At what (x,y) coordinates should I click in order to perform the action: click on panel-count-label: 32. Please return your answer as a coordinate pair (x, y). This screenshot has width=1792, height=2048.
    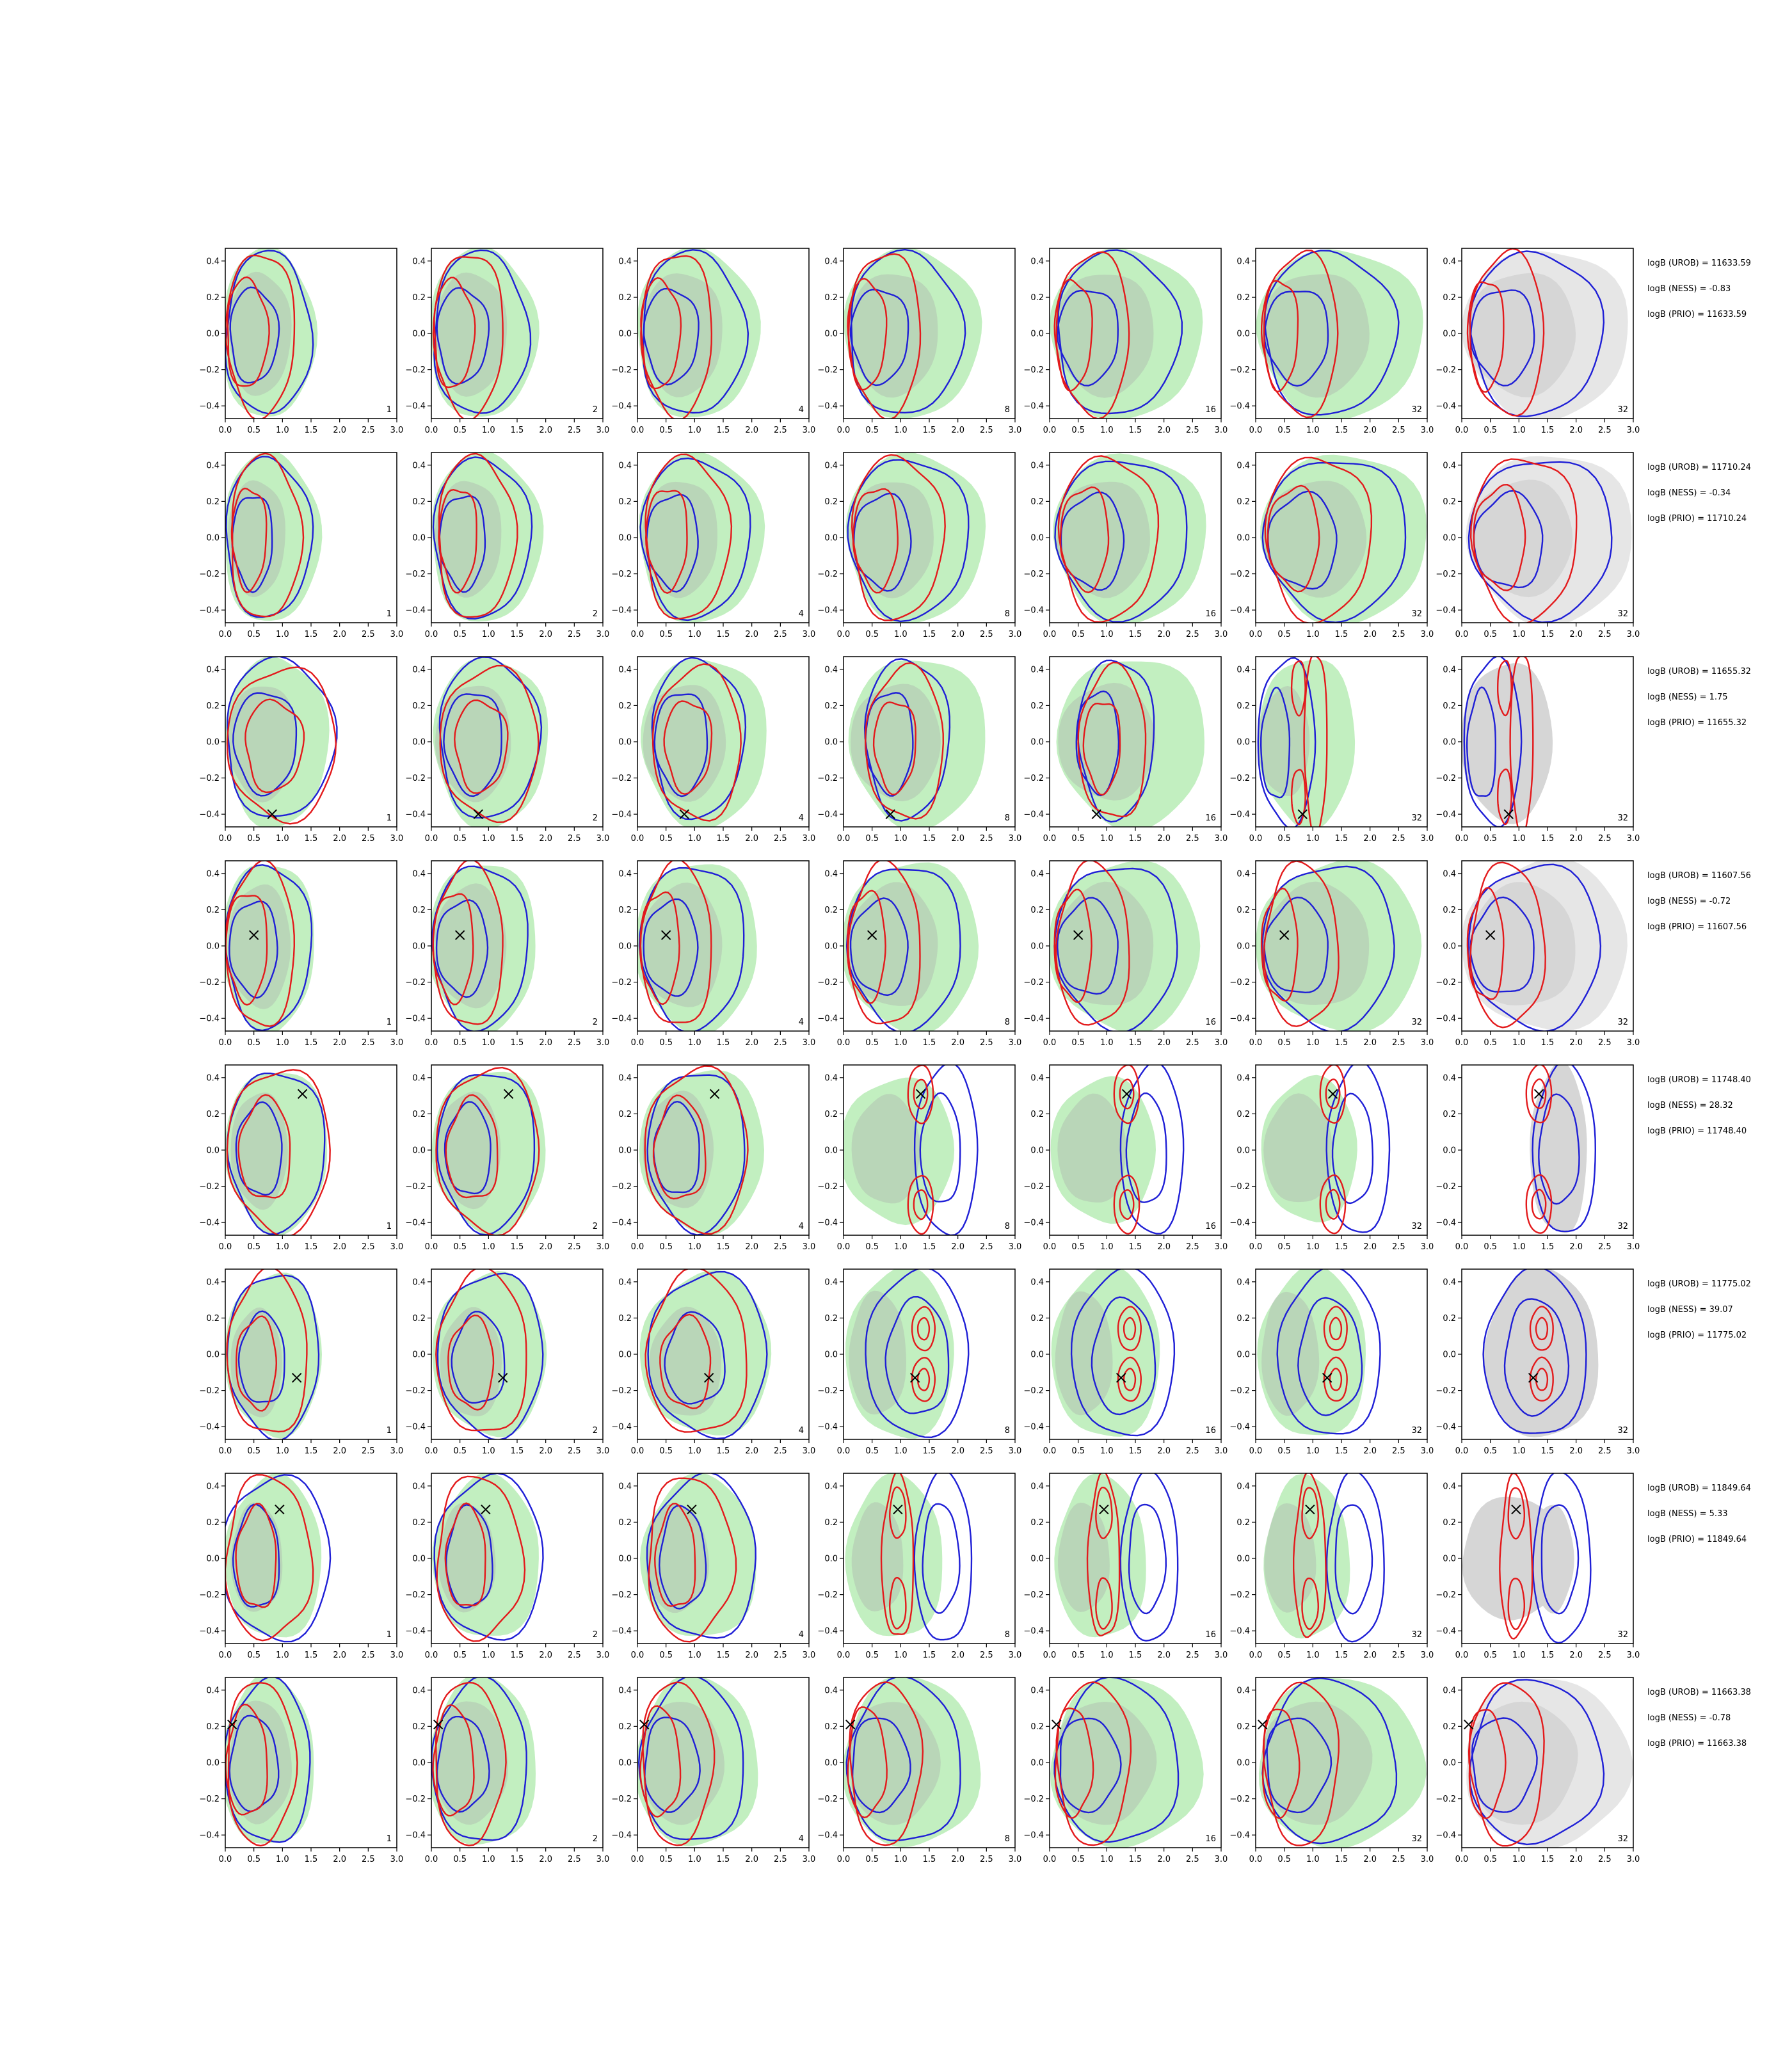
    Looking at the image, I should click on (1416, 410).